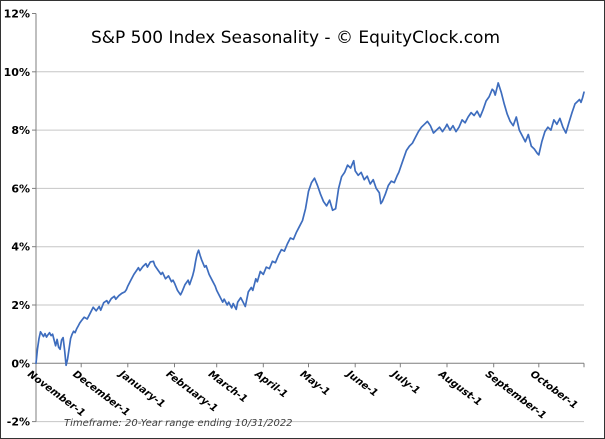 This screenshot has width=605, height=439. I want to click on x-axis-label: May-1, so click(315, 383).